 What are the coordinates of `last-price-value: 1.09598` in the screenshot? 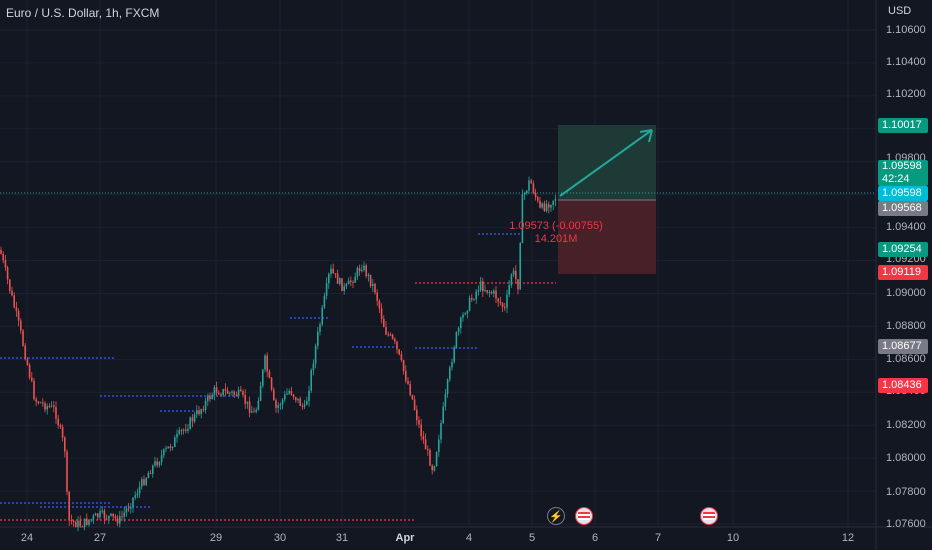 It's located at (902, 166).